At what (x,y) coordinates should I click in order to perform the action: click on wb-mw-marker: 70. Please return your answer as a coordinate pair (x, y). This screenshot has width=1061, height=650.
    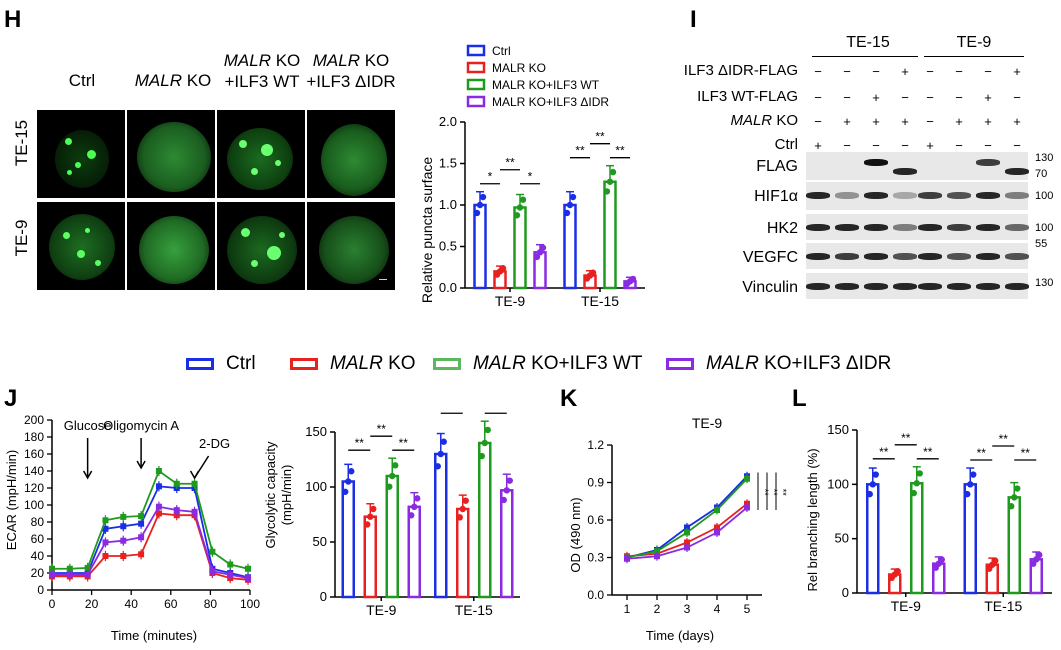
    Looking at the image, I should click on (1041, 174).